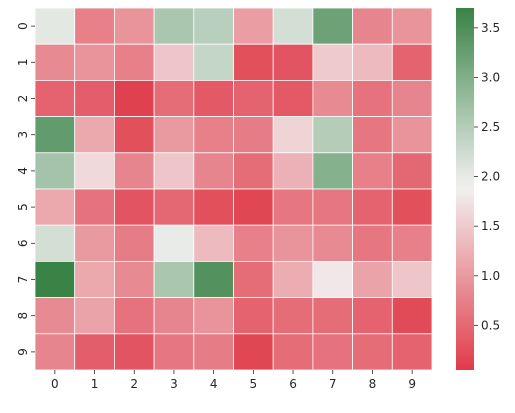  Describe the element at coordinates (23, 352) in the screenshot. I see `y-tick-label-9: 9` at that location.